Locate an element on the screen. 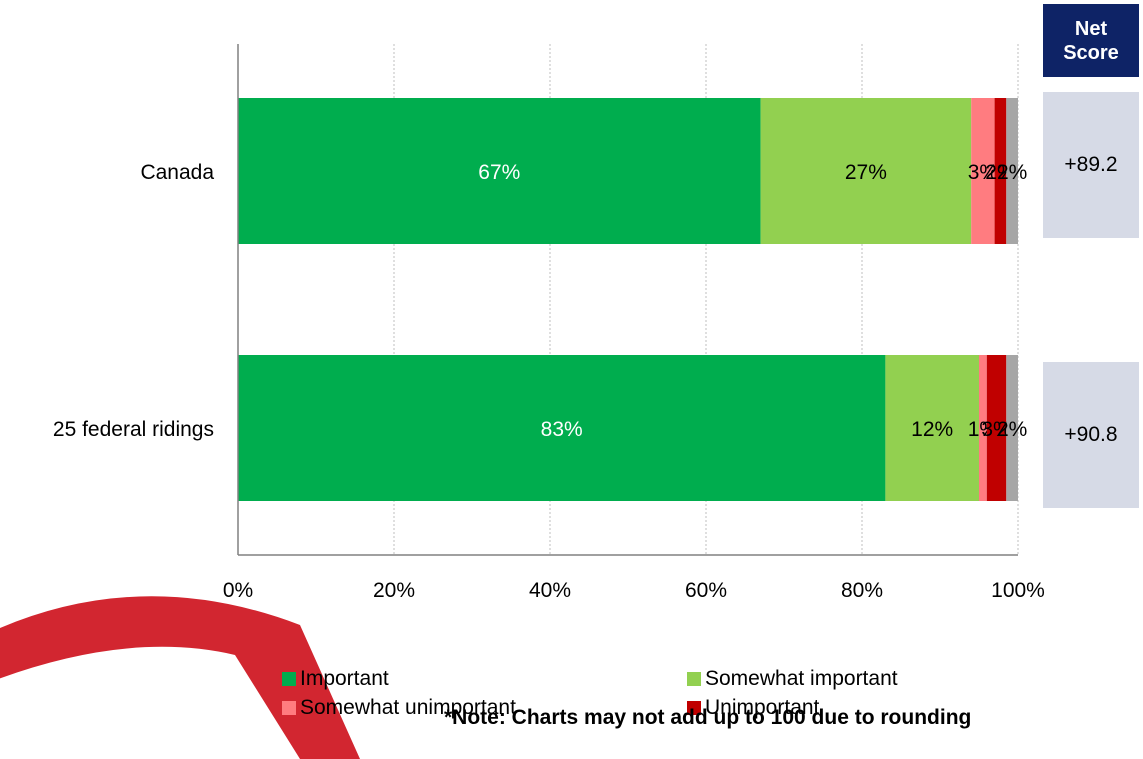 The image size is (1143, 759). legend-item-unimportant: Unimportant is located at coordinates (753, 708).